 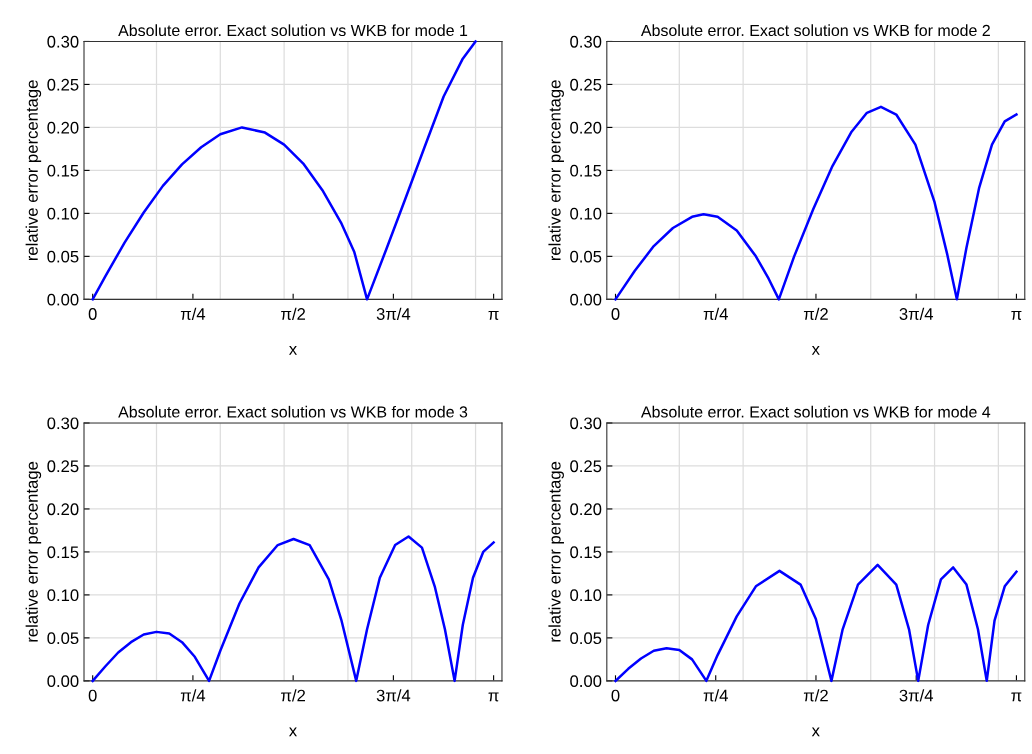 What do you see at coordinates (815, 30) in the screenshot?
I see `chart-title: Absolute error. Exact solution vs WKB for mode 2` at bounding box center [815, 30].